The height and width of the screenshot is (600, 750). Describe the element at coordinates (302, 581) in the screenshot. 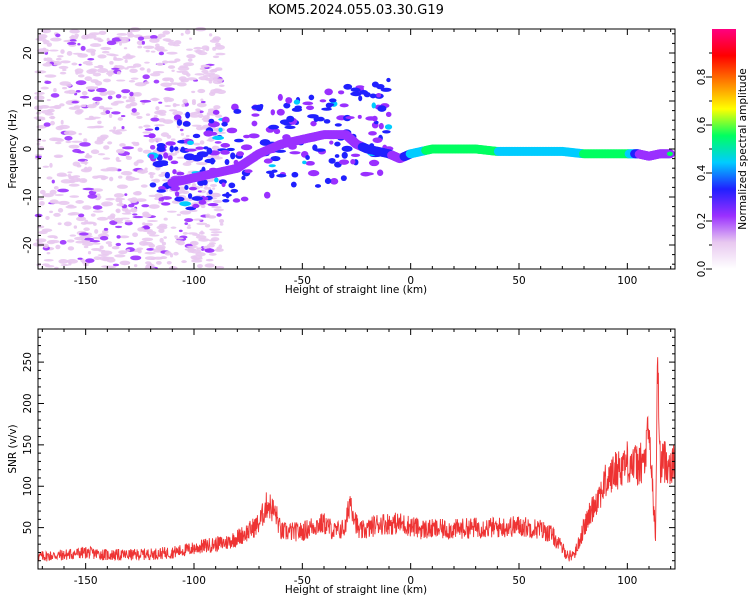

I see `snr-x-tick-label: -50` at that location.